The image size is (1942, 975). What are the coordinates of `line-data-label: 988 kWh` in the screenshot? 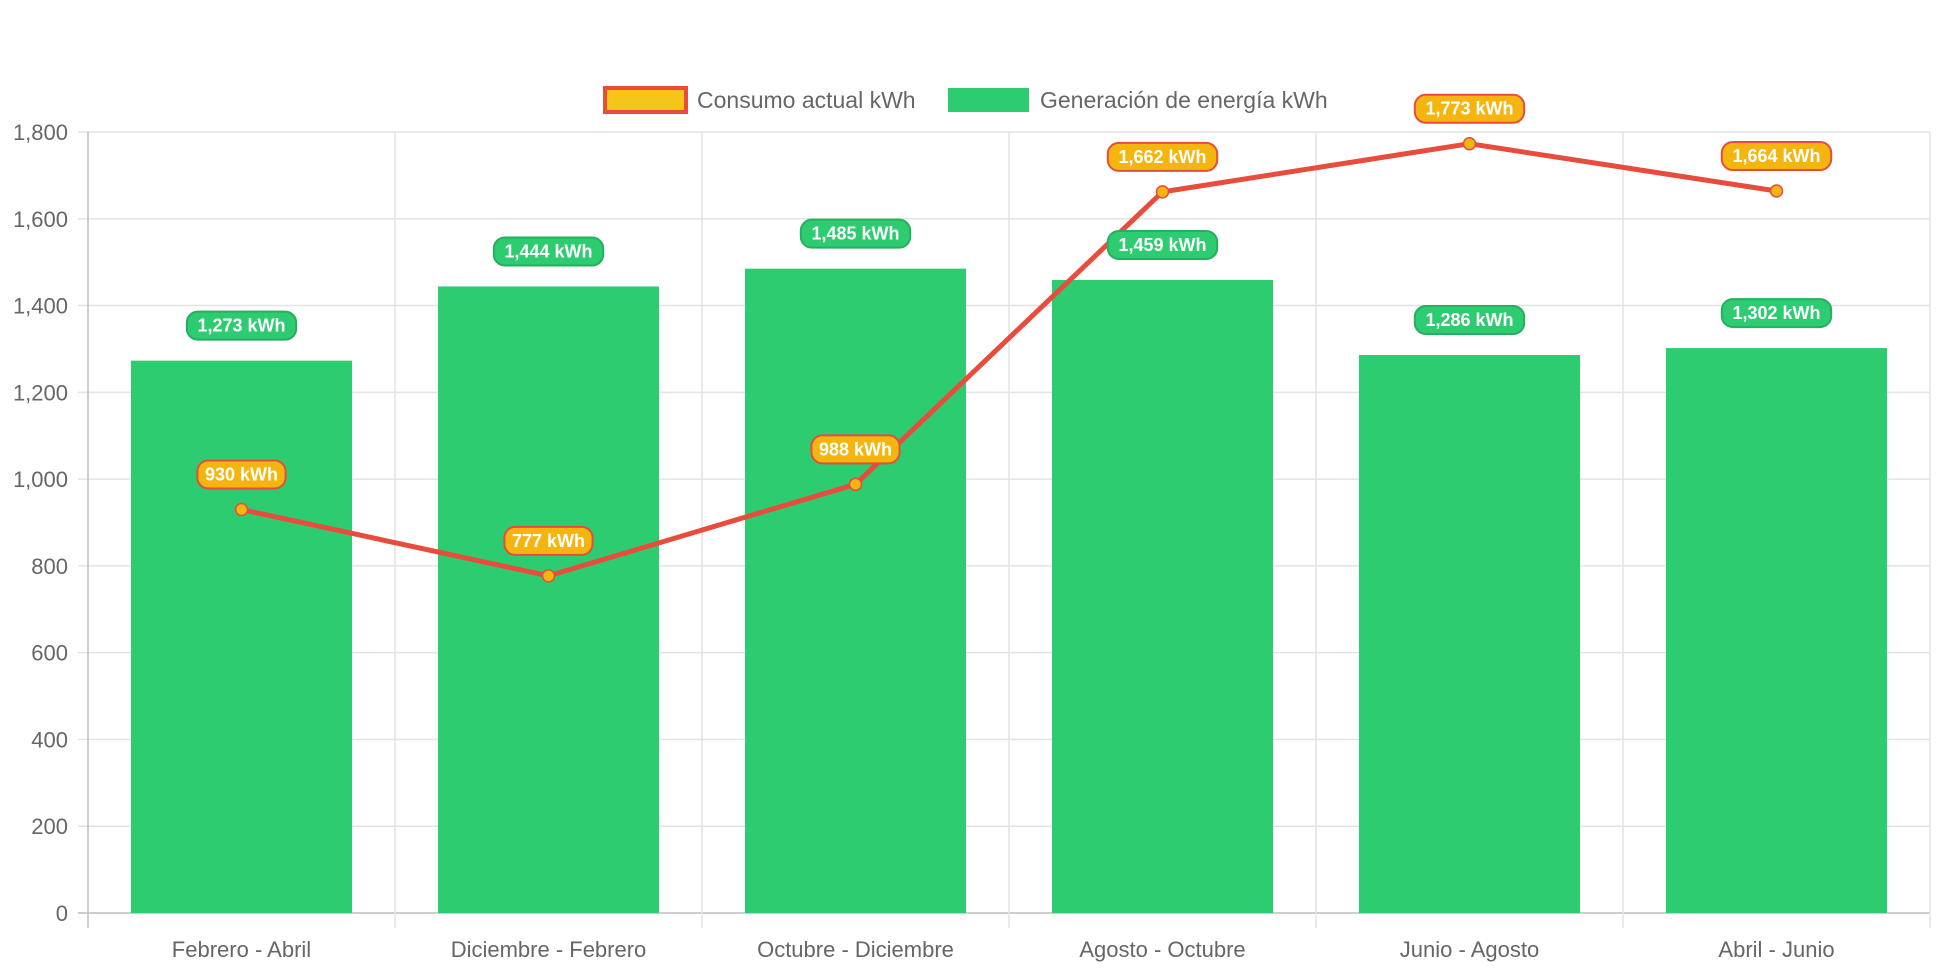 It's located at (855, 449).